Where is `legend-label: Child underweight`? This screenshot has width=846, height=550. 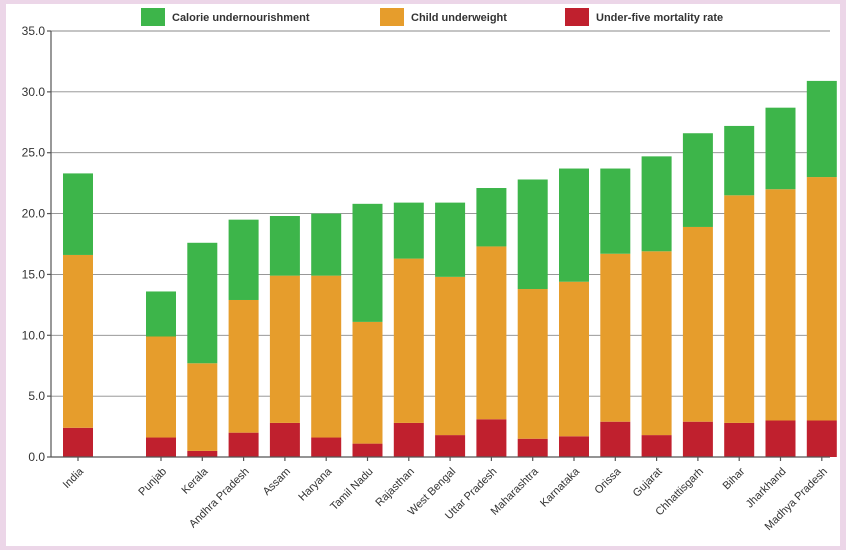
legend-label: Child underweight is located at coordinates (459, 18).